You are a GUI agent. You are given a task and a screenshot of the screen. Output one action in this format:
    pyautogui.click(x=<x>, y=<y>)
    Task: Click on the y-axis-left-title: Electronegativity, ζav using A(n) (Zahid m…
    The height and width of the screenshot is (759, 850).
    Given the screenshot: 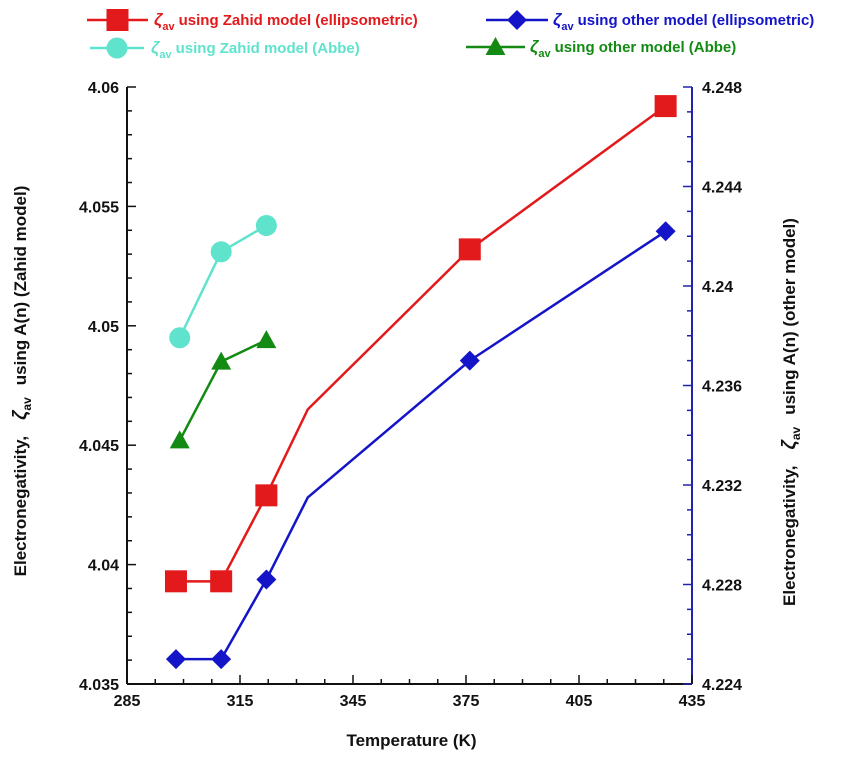 What is the action you would take?
    pyautogui.click(x=22, y=381)
    